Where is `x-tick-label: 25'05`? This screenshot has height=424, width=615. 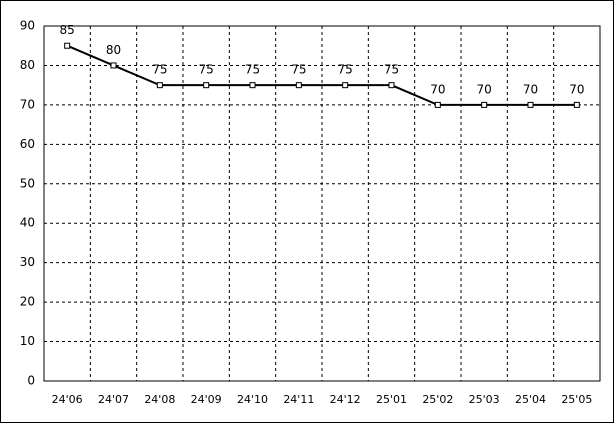
x-tick-label: 25'05 is located at coordinates (576, 399).